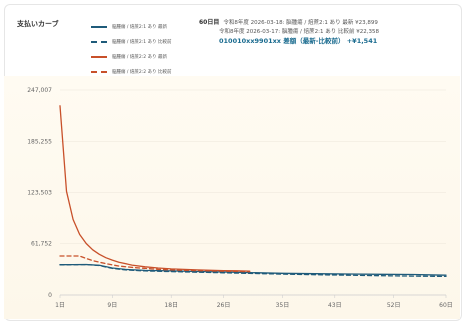 This screenshot has height=323, width=464. What do you see at coordinates (139, 27) in the screenshot?
I see `legend-label: 脳腫瘍 / 焙蔗2:1 あり 最新` at bounding box center [139, 27].